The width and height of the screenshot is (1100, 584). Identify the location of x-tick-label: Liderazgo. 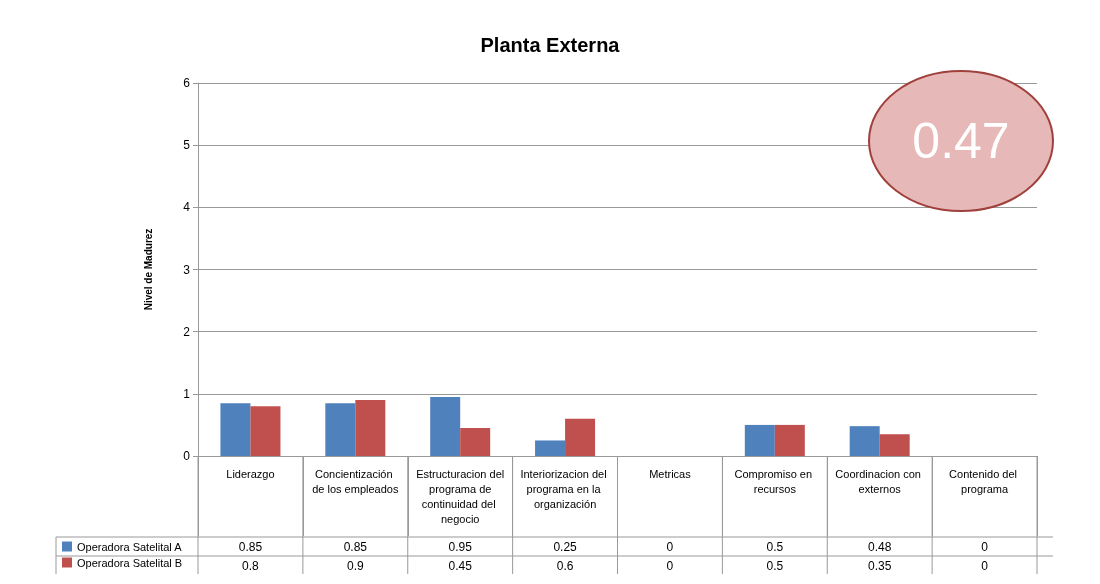
(250, 473).